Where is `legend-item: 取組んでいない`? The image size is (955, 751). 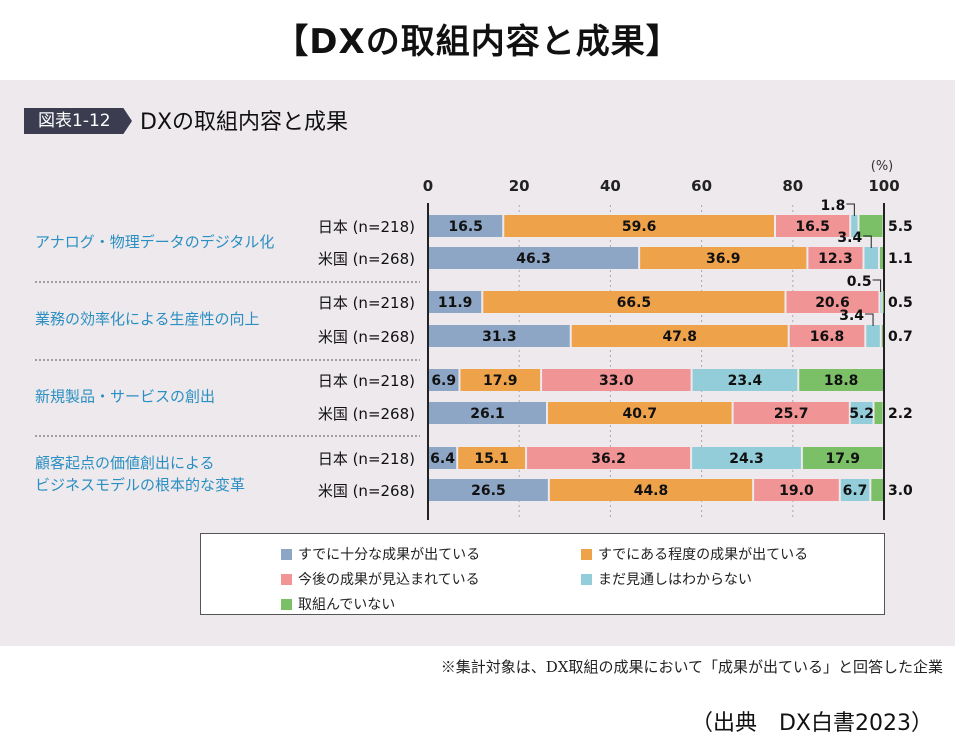
legend-item: 取組んでいない is located at coordinates (338, 604).